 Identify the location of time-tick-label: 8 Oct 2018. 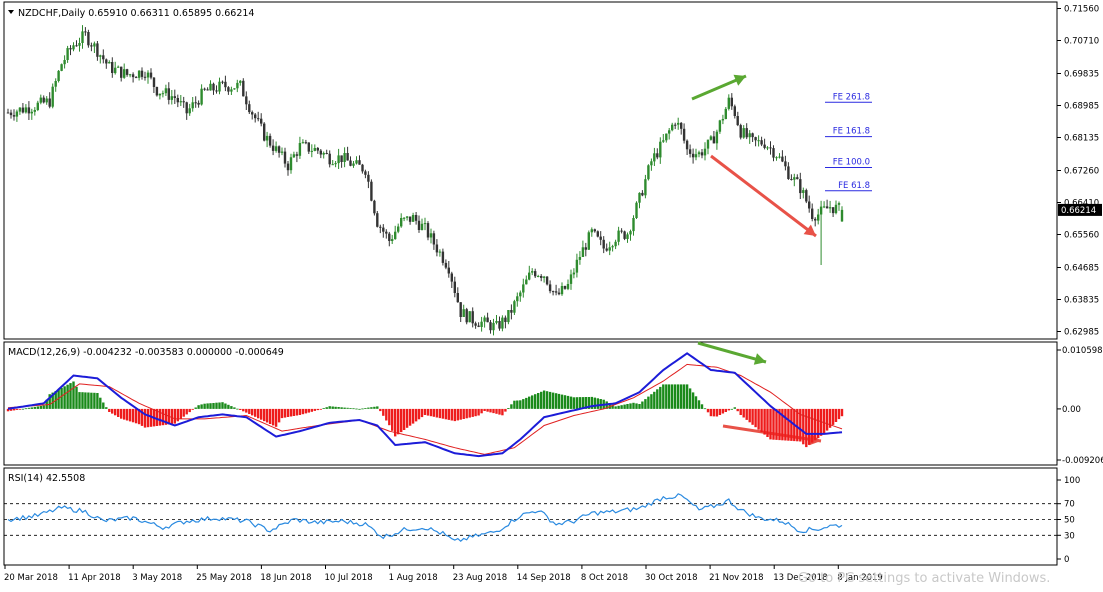
(604, 578).